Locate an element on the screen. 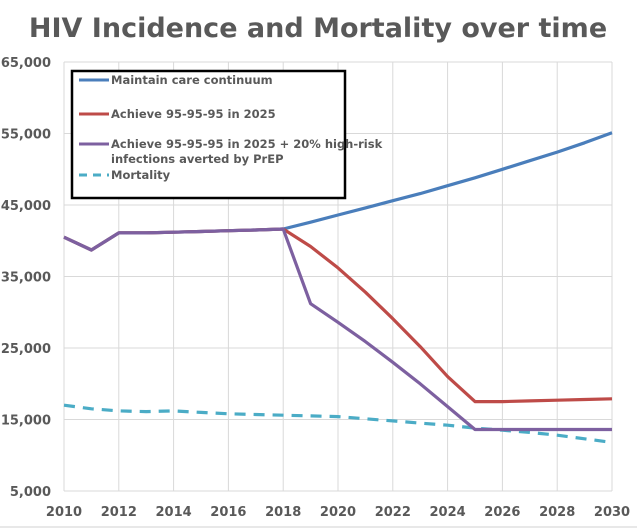 The image size is (637, 532). x-tick-label: 2022 is located at coordinates (393, 512).